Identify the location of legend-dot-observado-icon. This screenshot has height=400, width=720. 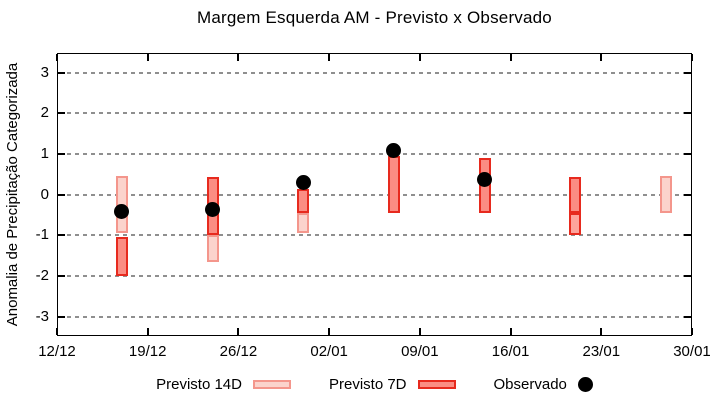
(585, 384).